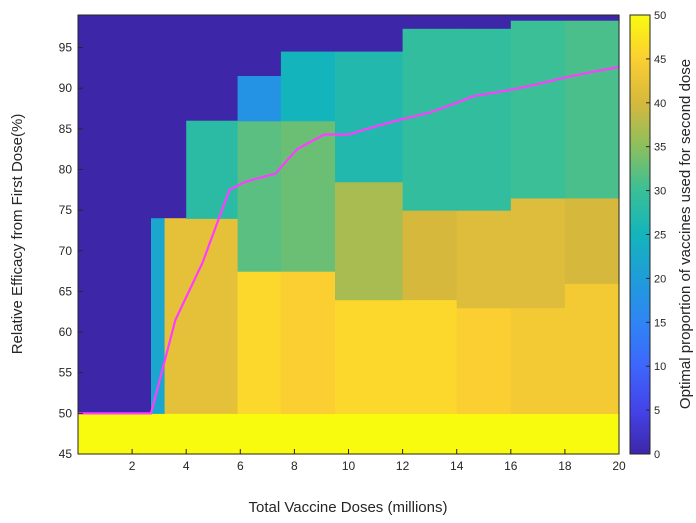  Describe the element at coordinates (619, 466) in the screenshot. I see `x-tick-label: 20` at that location.